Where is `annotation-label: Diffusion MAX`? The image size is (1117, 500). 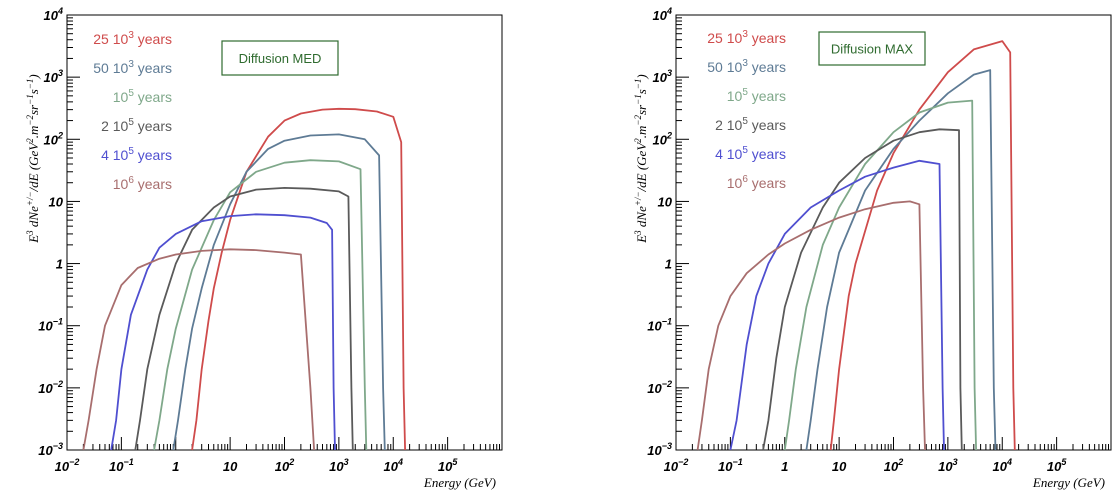 annotation-label: Diffusion MAX is located at coordinates (872, 49).